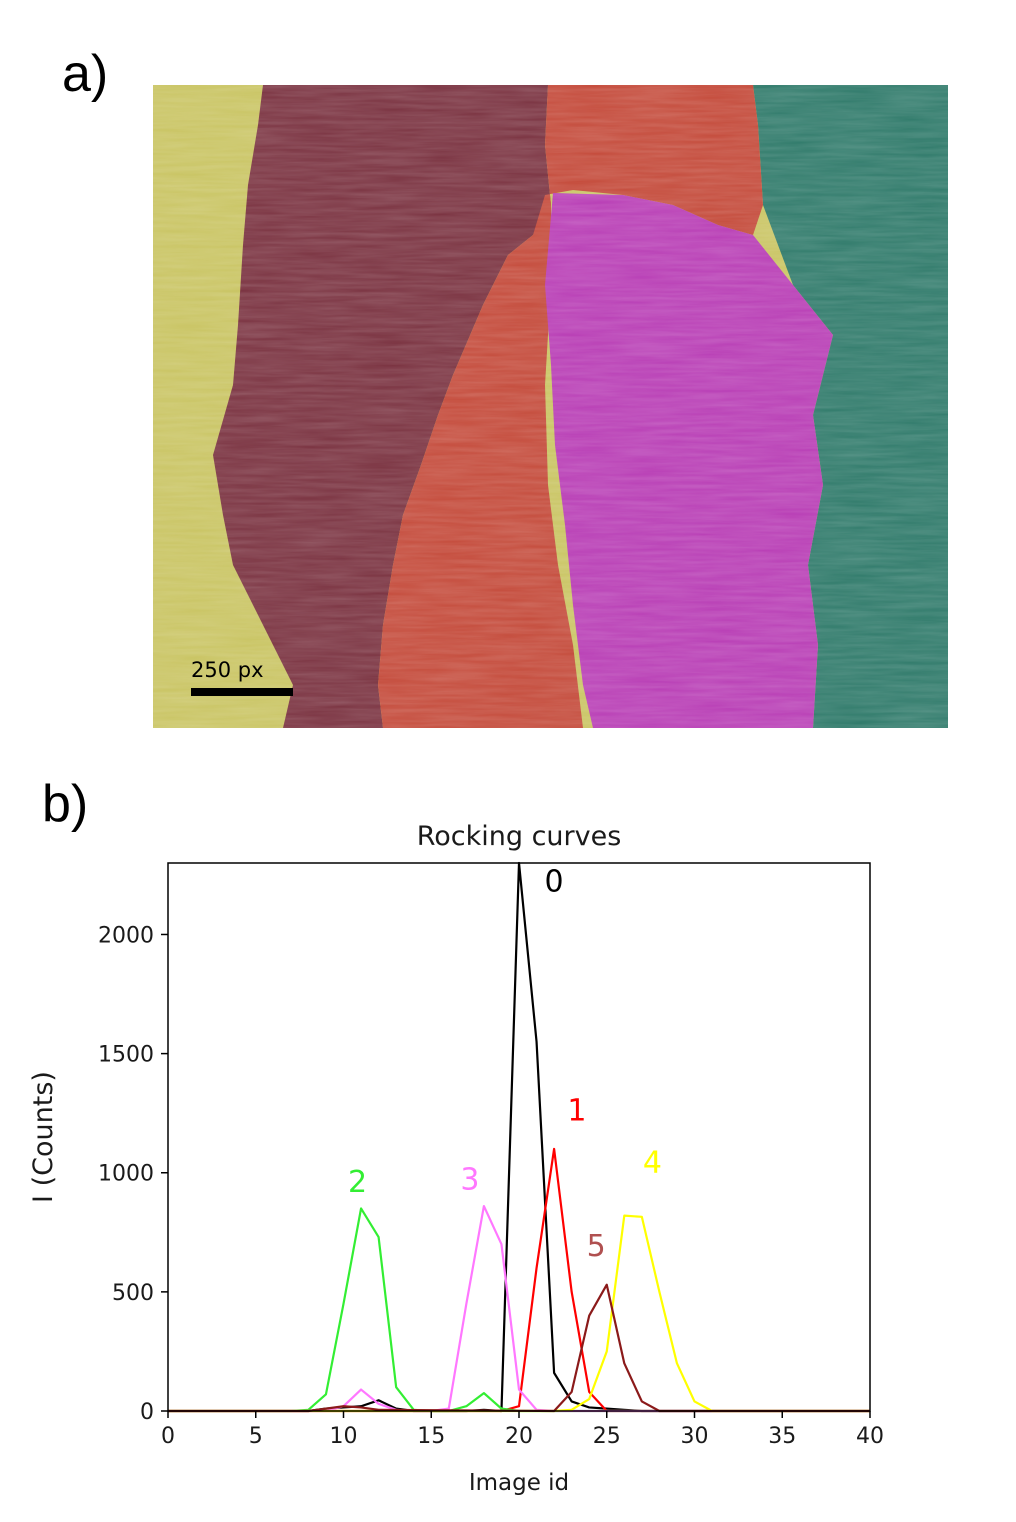  What do you see at coordinates (256, 1436) in the screenshot?
I see `x-tick-label: 5` at bounding box center [256, 1436].